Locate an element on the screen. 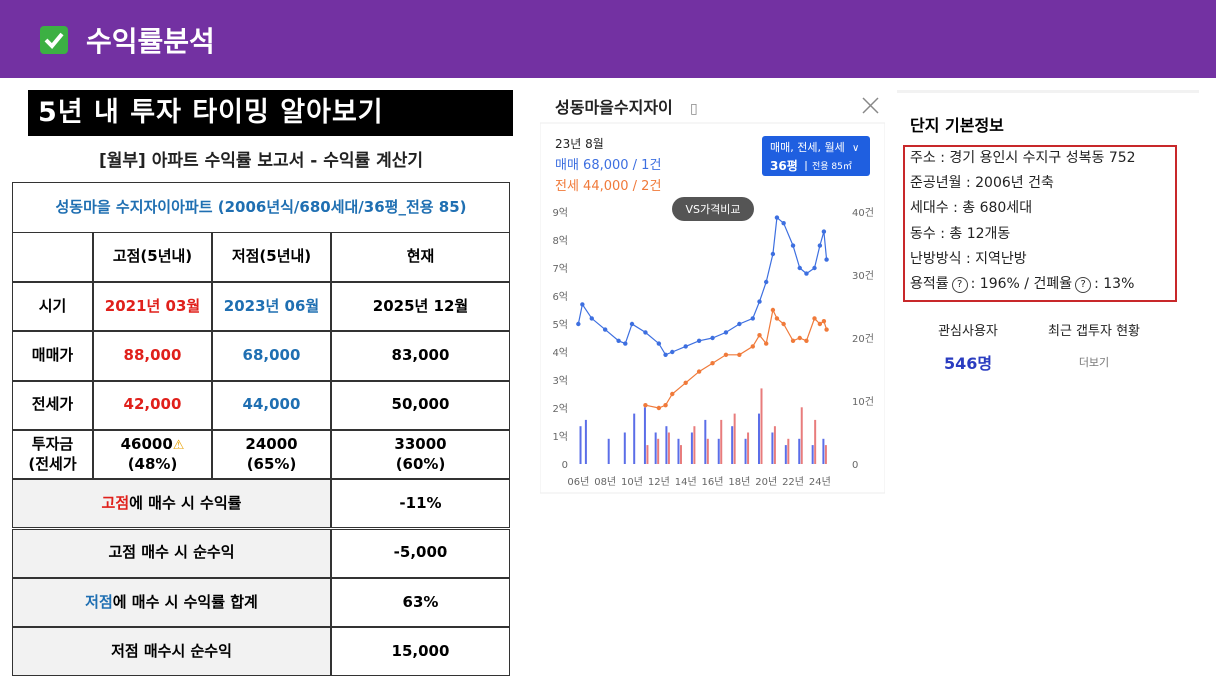 This screenshot has height=684, width=1216. yticks-label: 1억 is located at coordinates (560, 437).